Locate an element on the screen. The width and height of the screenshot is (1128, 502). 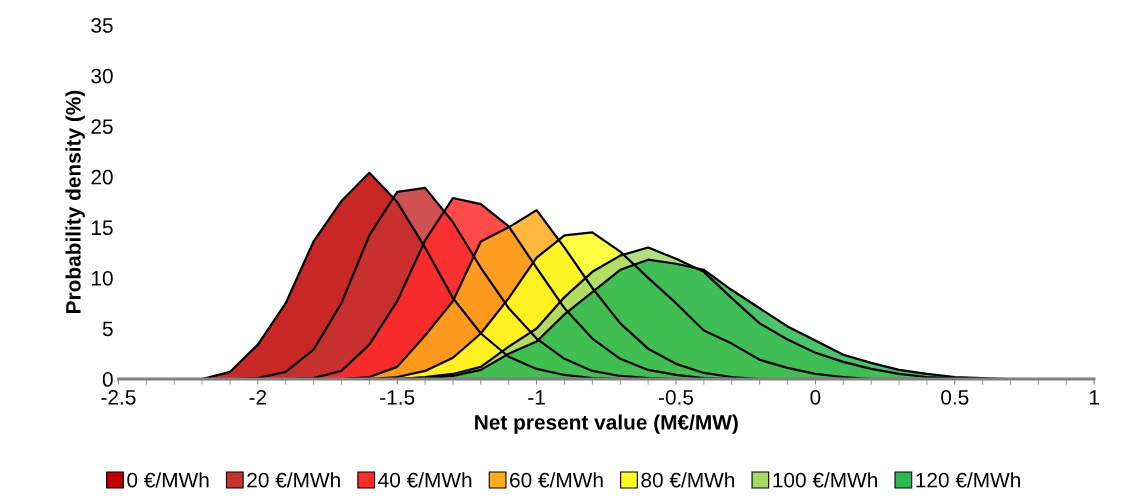
x-tick-label: -1.5 is located at coordinates (397, 397).